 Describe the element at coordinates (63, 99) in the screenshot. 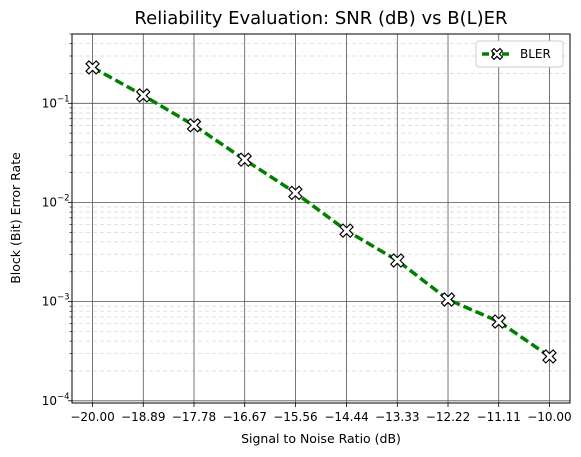

I see `y-tick-exponent: −1` at that location.